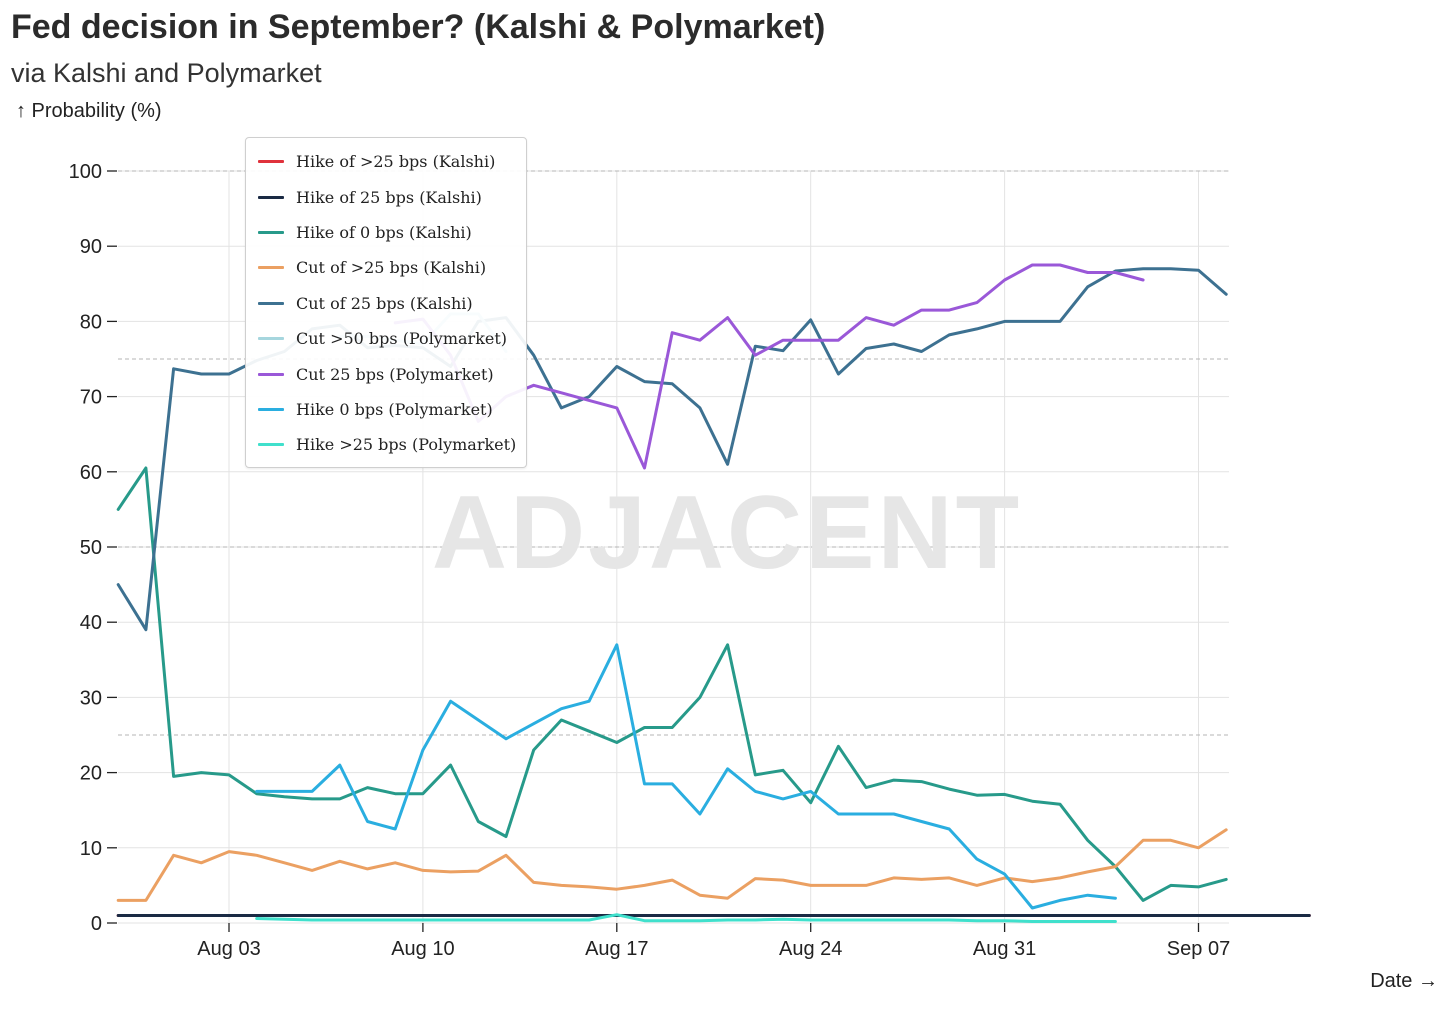 The image size is (1456, 1014). Describe the element at coordinates (91, 322) in the screenshot. I see `y-tick-label: 80` at that location.